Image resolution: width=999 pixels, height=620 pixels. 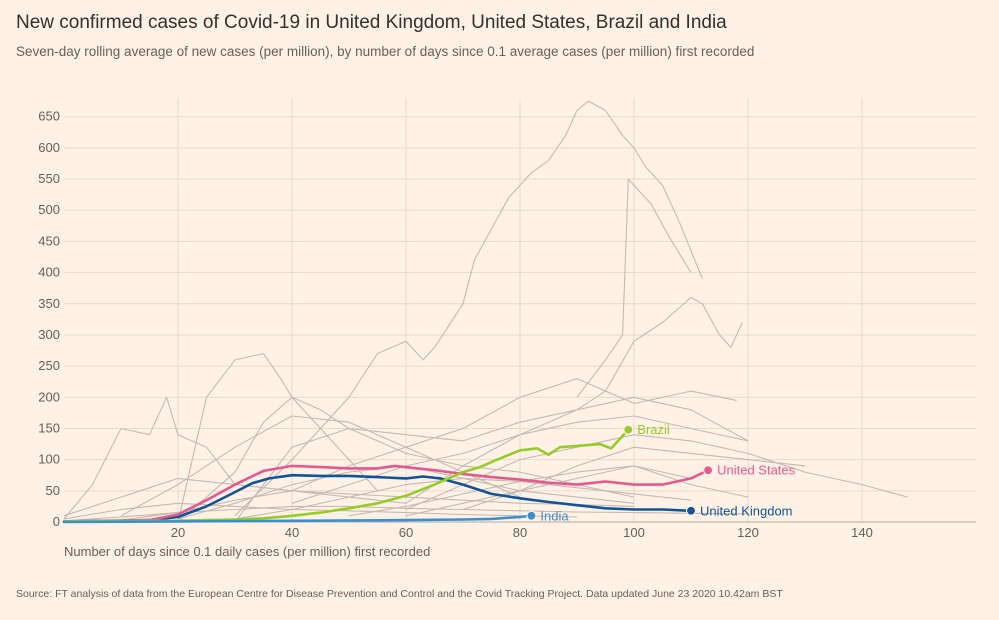 I want to click on x-tick-label: 120, so click(x=748, y=532).